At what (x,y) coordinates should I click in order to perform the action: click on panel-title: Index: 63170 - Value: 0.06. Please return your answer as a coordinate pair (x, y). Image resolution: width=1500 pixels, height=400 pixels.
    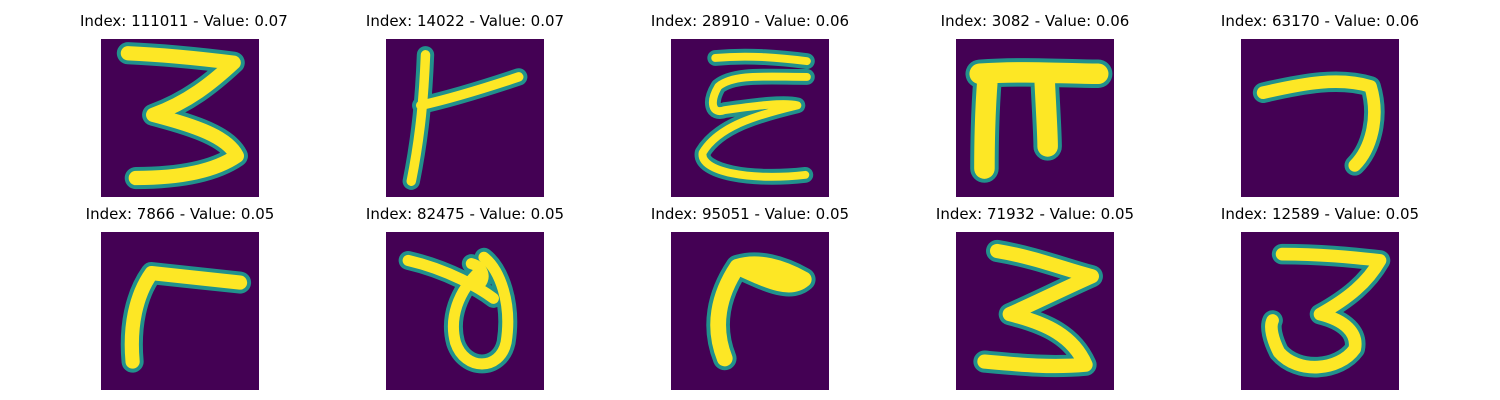
    Looking at the image, I should click on (1320, 21).